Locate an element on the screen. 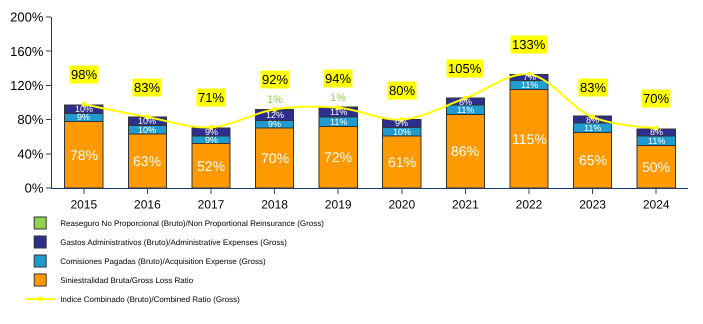  data-label: 52% is located at coordinates (211, 166).